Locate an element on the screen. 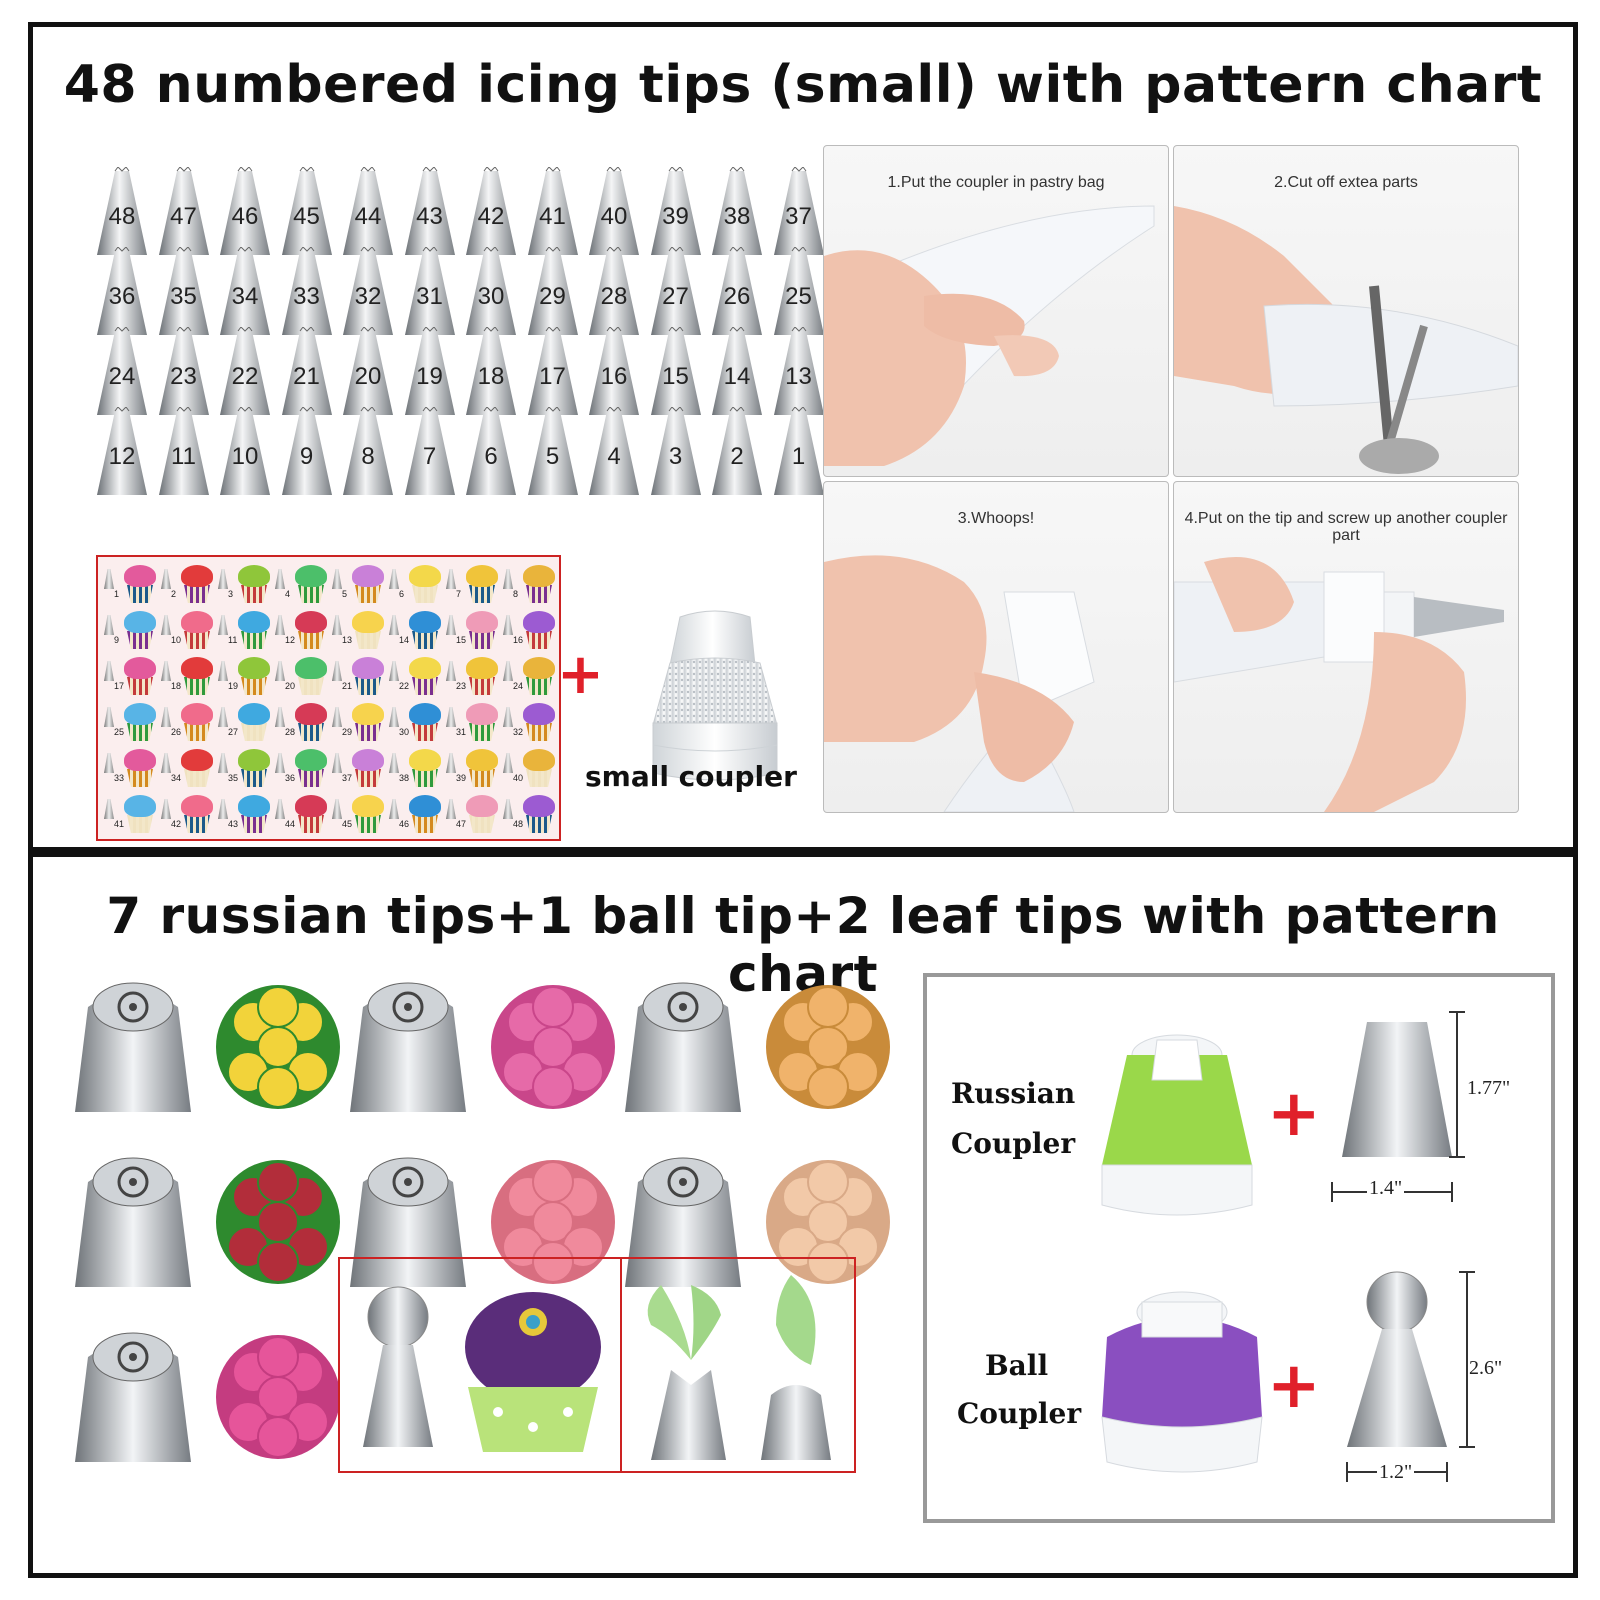 Image resolution: width=1600 pixels, height=1600 pixels. icing-tip: 22 is located at coordinates (245, 372).